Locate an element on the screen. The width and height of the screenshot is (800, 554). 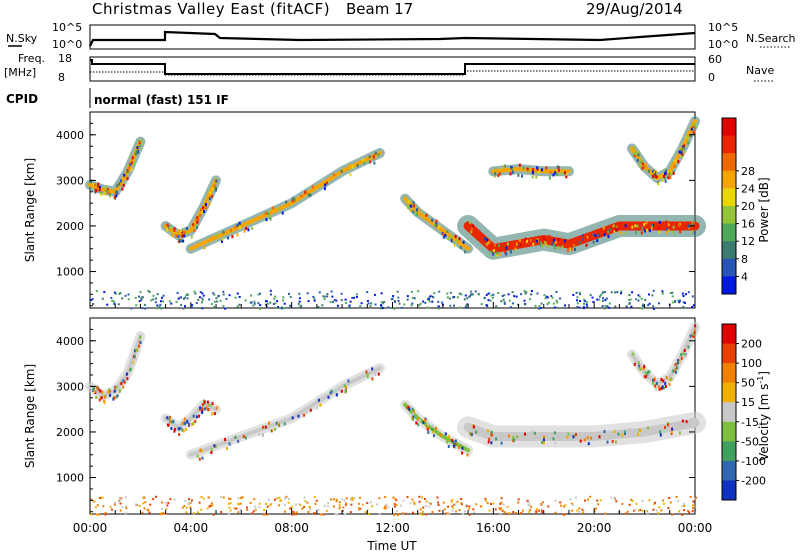
colorbar-tick-label: 28 is located at coordinates (748, 171).